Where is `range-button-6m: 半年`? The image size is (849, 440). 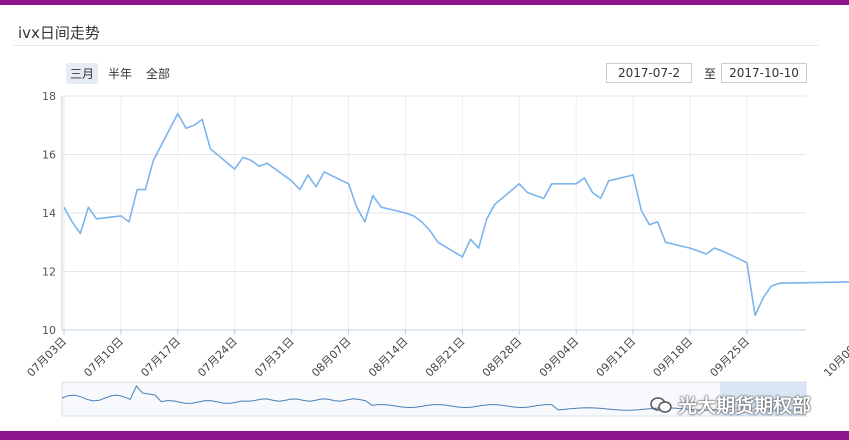
range-button-6m: 半年 is located at coordinates (120, 74).